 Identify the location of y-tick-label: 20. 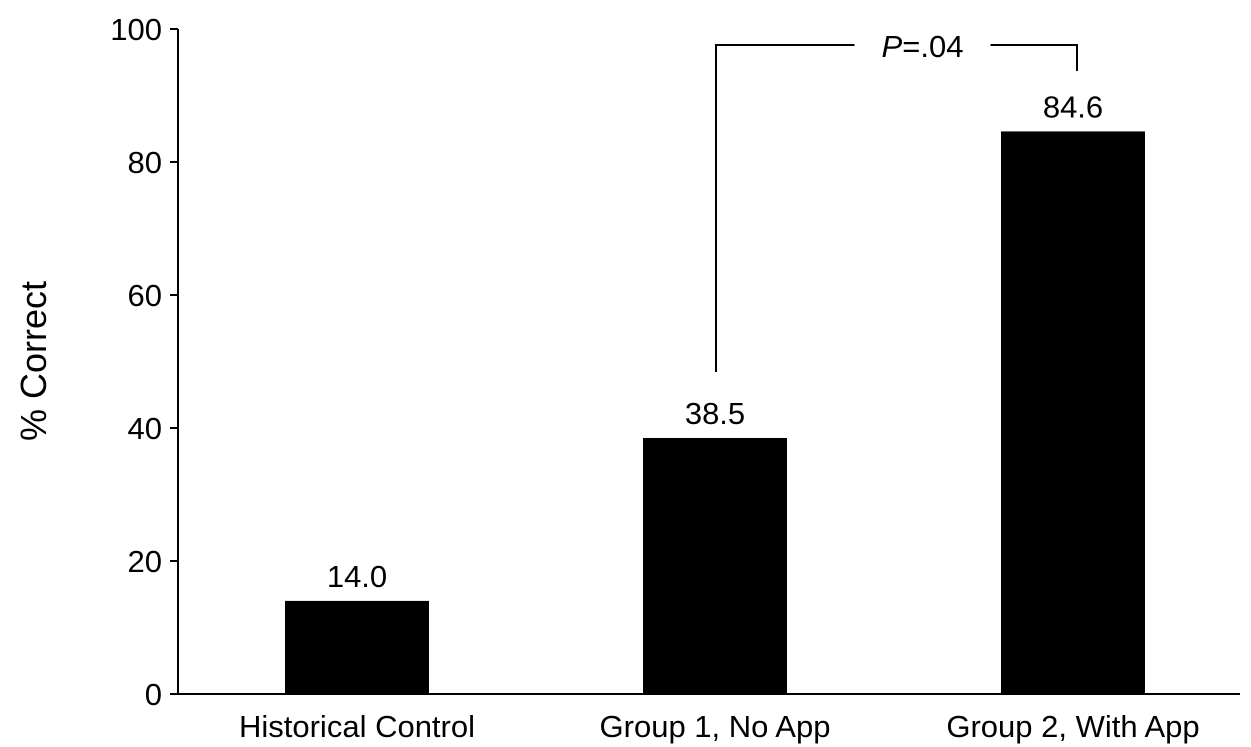
(145, 561).